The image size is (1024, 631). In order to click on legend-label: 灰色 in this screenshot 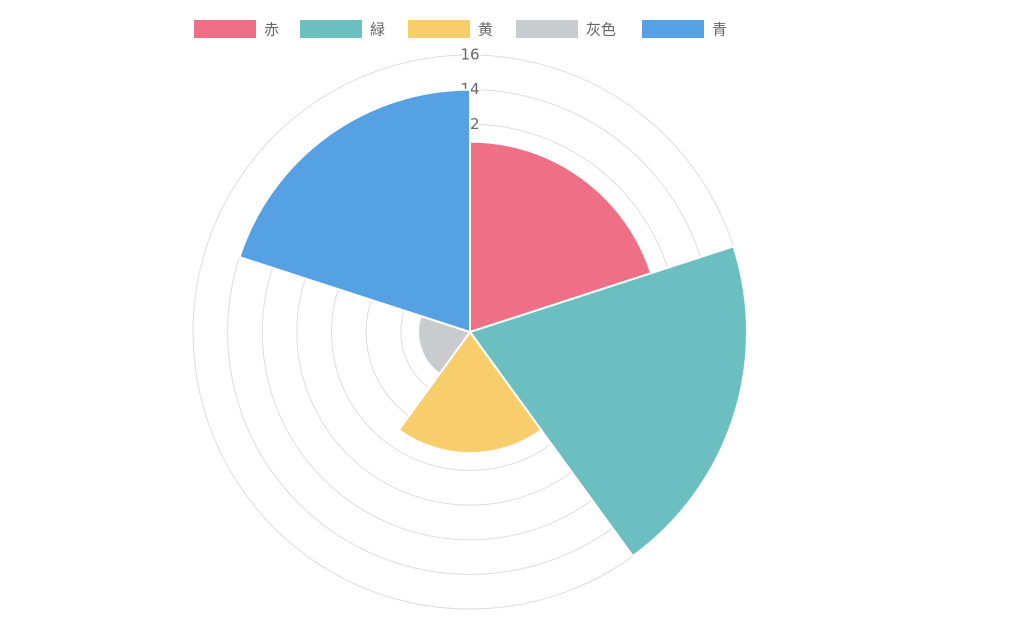, I will do `click(601, 30)`.